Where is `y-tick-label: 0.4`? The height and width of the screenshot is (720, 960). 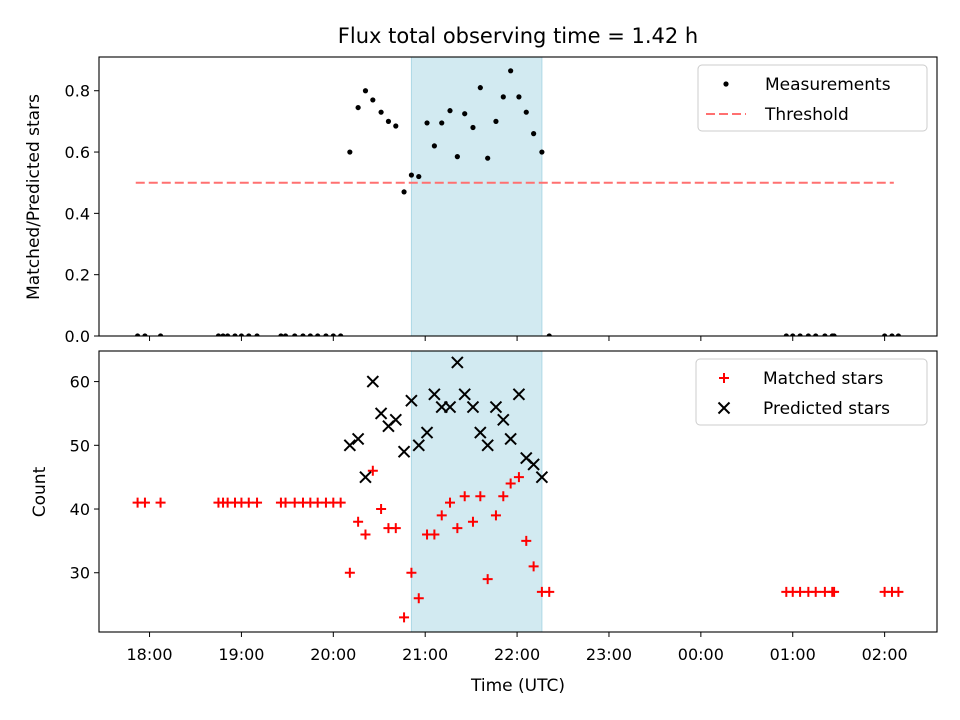 y-tick-label: 0.4 is located at coordinates (77, 213).